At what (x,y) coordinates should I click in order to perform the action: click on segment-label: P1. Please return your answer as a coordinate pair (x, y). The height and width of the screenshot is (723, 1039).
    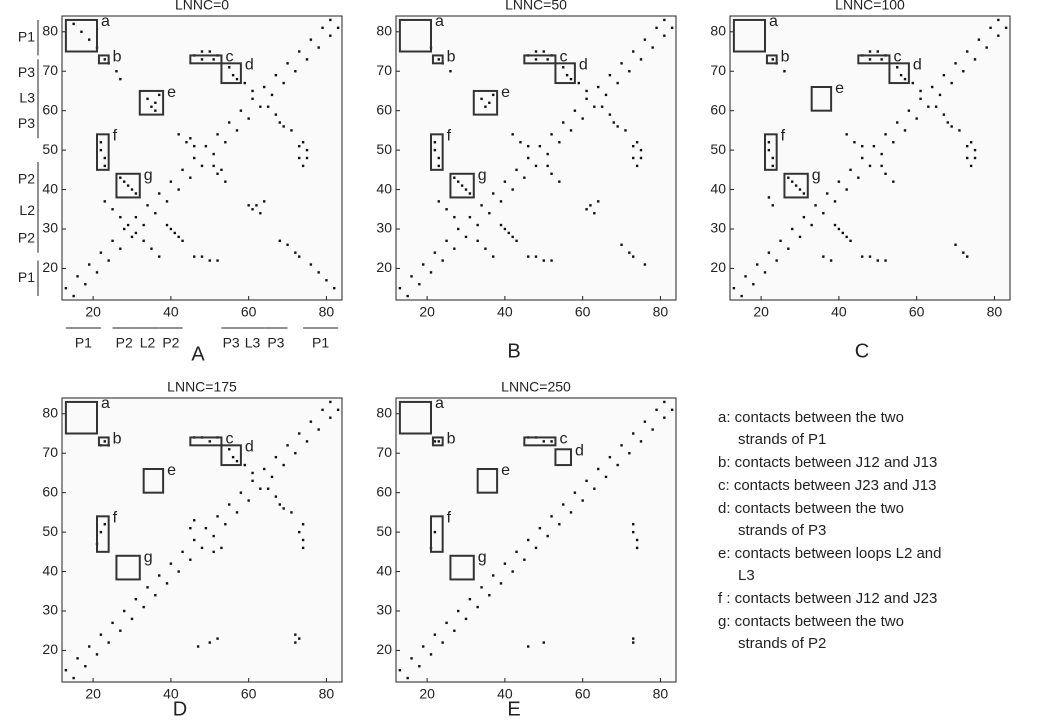
    Looking at the image, I should click on (320, 343).